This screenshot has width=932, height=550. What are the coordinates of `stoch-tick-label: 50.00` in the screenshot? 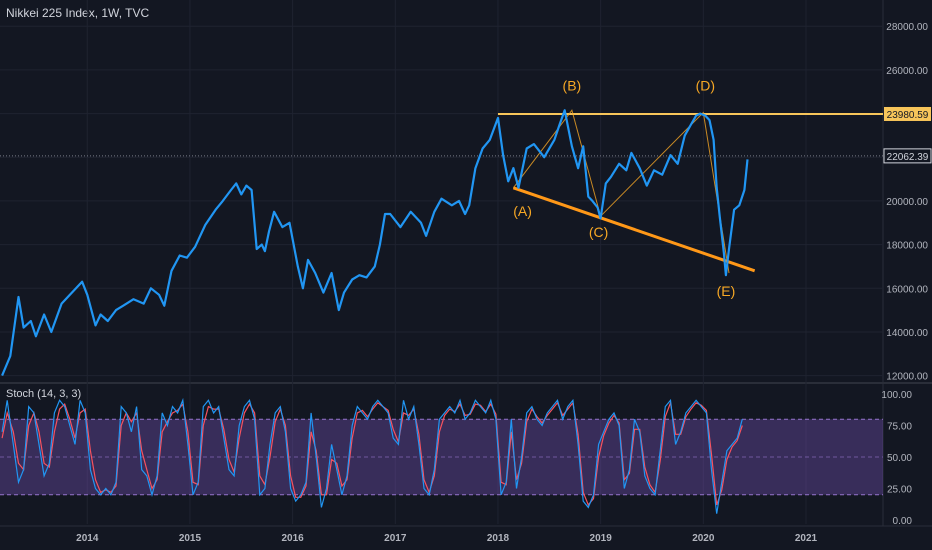 It's located at (899, 458).